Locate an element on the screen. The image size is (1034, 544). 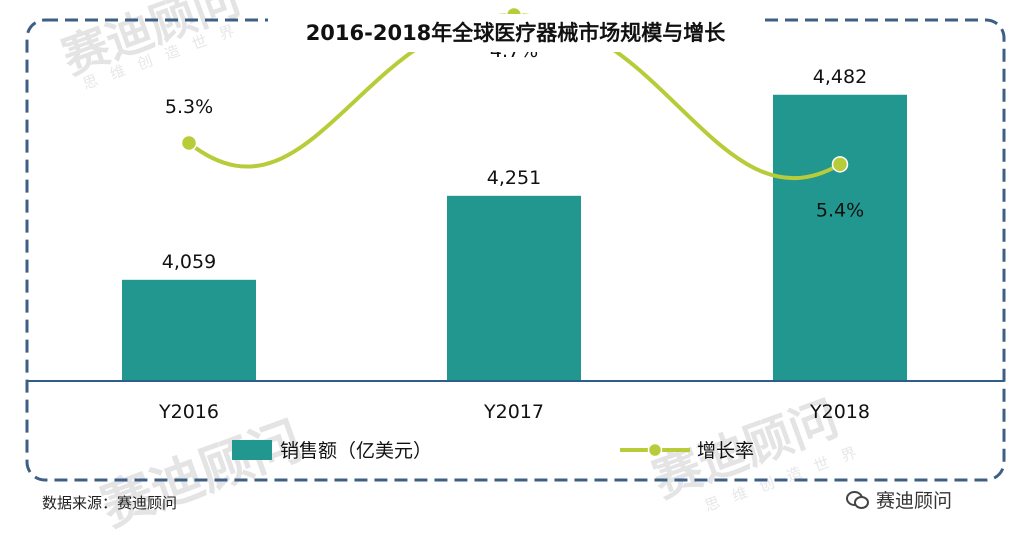
x-tick-label: Y2017 is located at coordinates (513, 412).